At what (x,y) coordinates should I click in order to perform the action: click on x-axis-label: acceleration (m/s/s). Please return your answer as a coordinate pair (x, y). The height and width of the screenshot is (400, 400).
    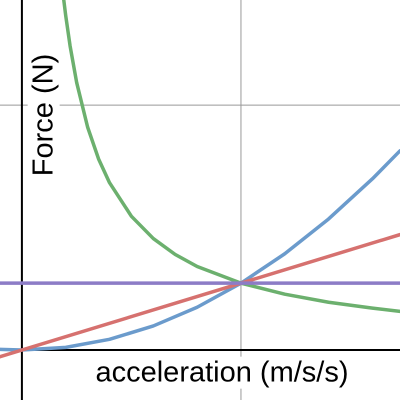
    Looking at the image, I should click on (221, 373).